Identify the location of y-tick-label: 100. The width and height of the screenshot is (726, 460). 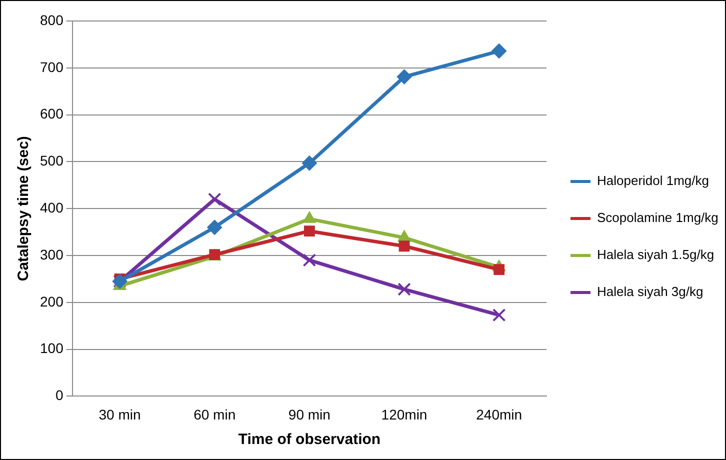
(52, 348).